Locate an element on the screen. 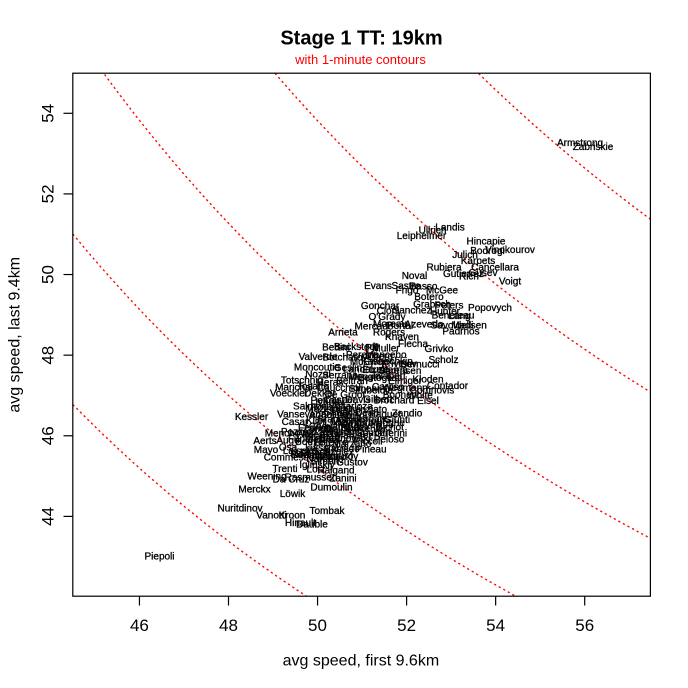 The image size is (688, 688). svg-text: Totschnig is located at coordinates (302, 381).